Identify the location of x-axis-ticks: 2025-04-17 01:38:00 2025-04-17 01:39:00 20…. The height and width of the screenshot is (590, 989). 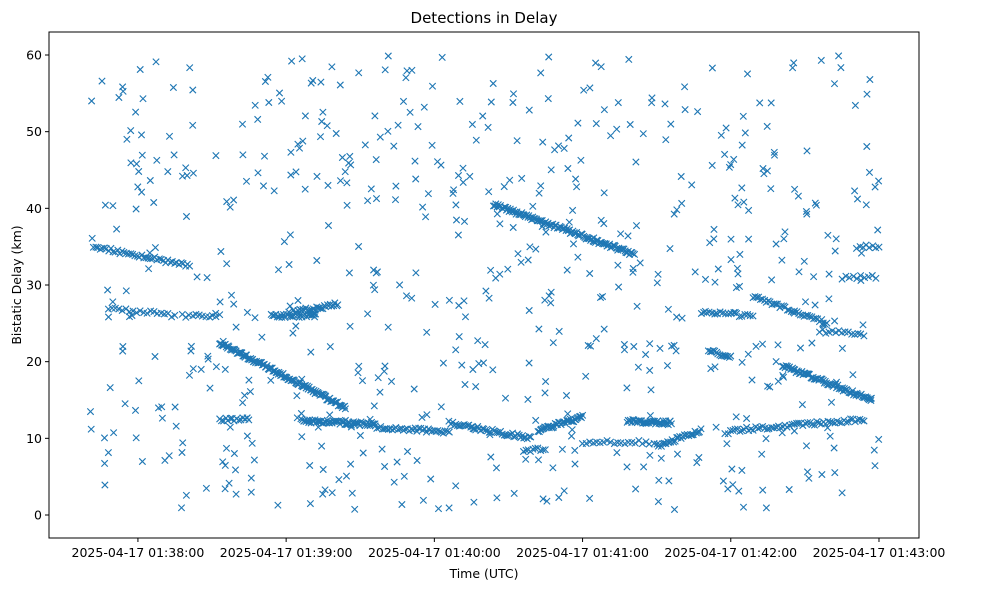
(509, 549).